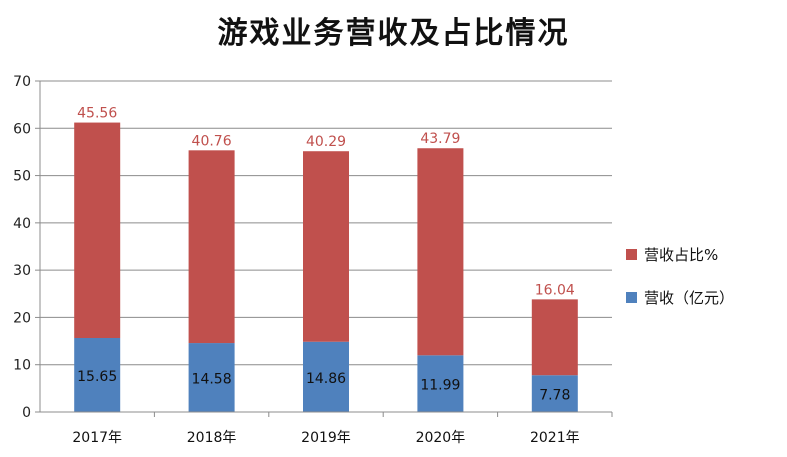  Describe the element at coordinates (555, 438) in the screenshot. I see `x-tick-label: 2021年` at that location.